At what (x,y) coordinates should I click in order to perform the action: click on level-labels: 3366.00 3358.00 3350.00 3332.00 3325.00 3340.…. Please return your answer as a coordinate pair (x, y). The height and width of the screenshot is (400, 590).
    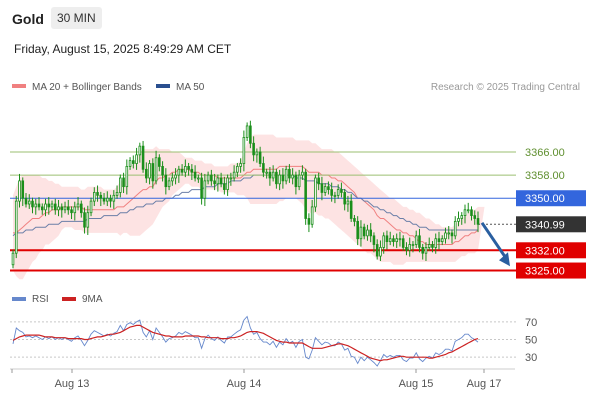
    Looking at the image, I should click on (551, 213).